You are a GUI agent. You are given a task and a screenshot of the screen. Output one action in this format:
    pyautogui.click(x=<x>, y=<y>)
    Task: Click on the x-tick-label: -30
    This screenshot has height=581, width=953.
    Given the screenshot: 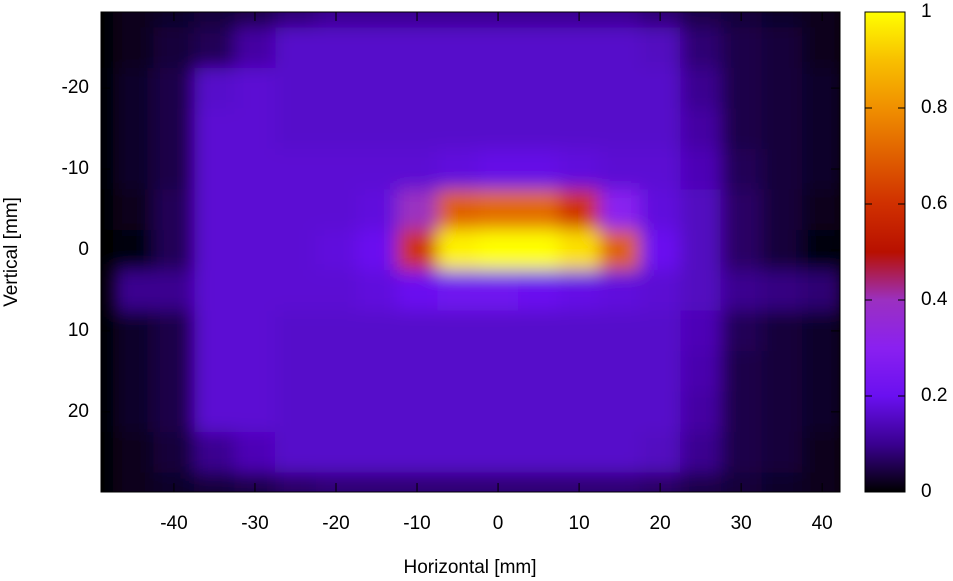 What is the action you would take?
    pyautogui.click(x=254, y=523)
    